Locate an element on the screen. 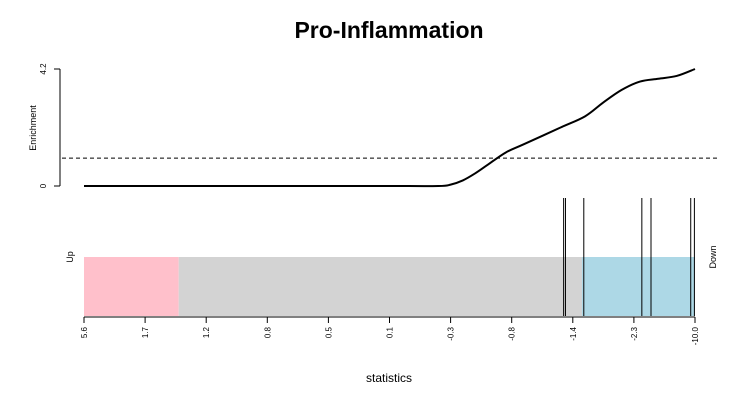  x-tick-label: 0.1 is located at coordinates (390, 332).